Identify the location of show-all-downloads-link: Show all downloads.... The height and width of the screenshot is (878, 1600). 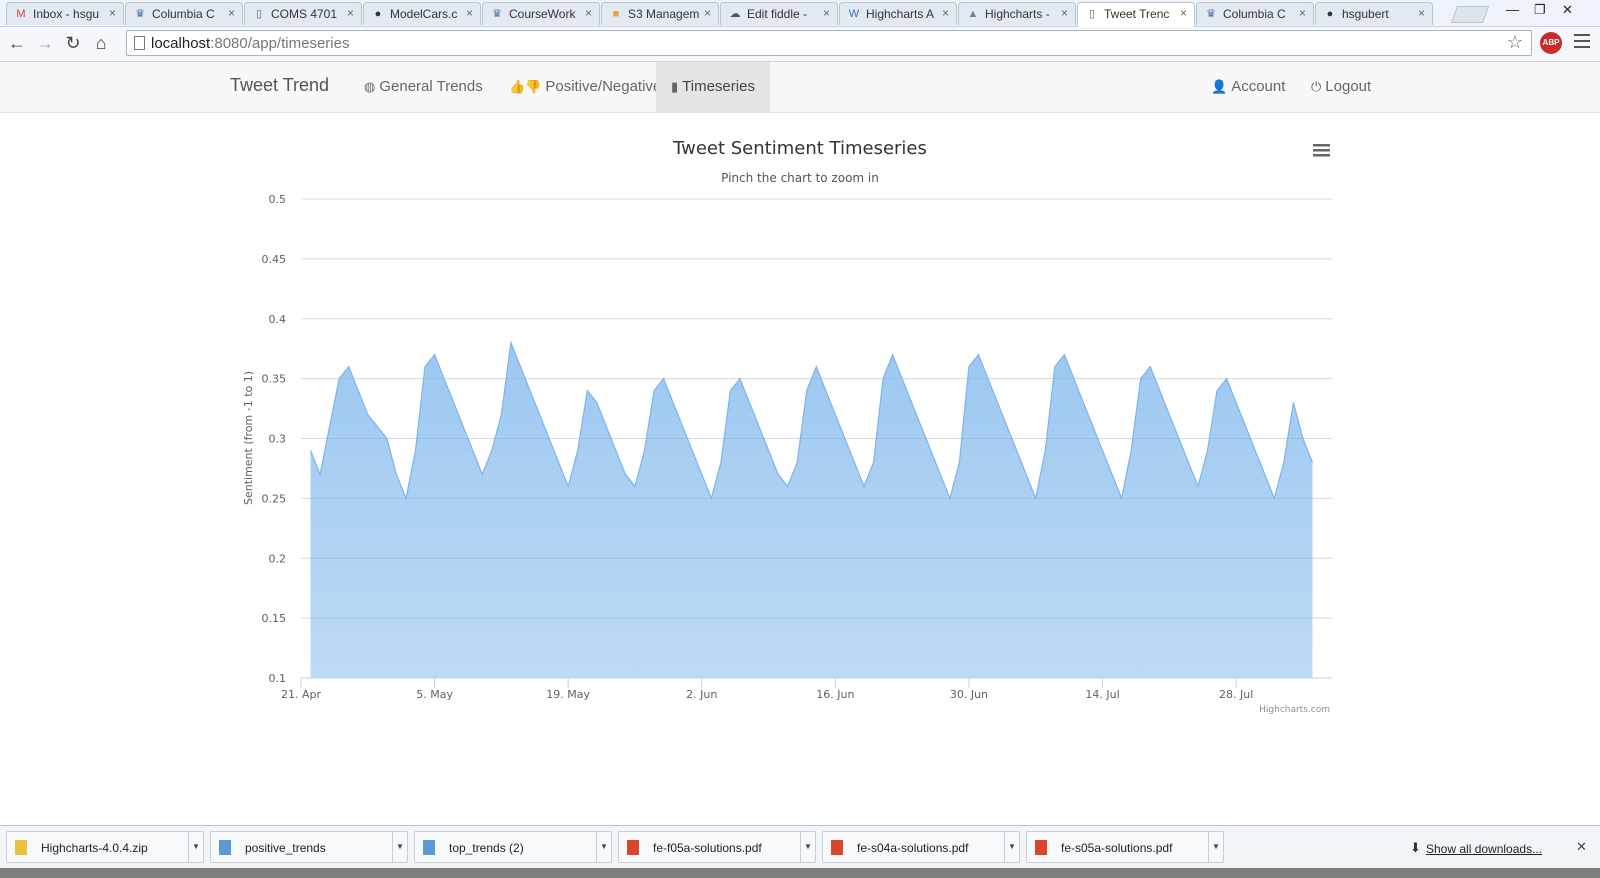
(1484, 849).